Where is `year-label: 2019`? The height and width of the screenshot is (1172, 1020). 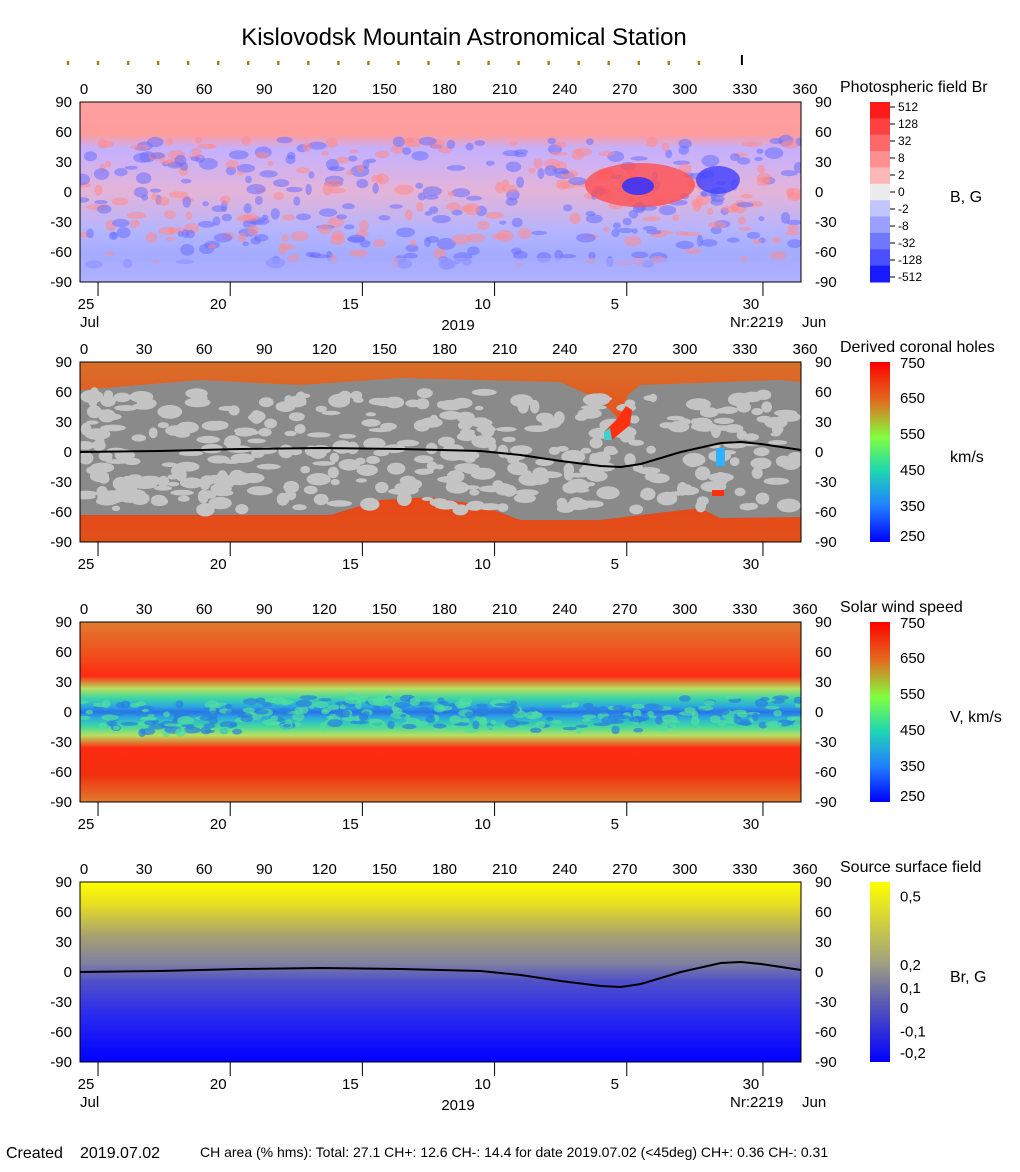
year-label: 2019 is located at coordinates (457, 325).